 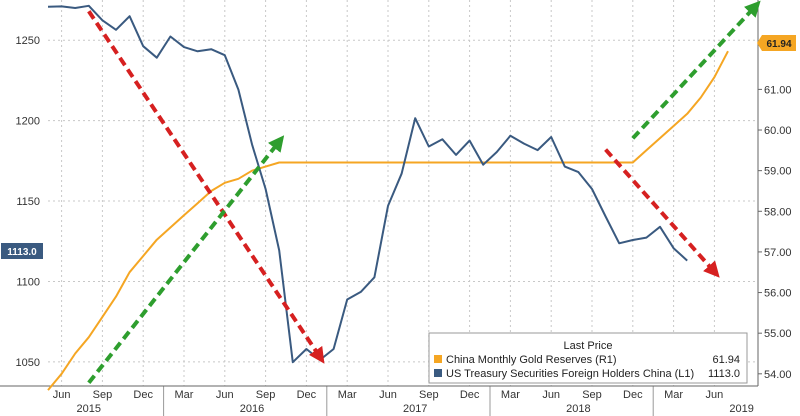 What do you see at coordinates (741, 409) in the screenshot?
I see `x-year-label: 2019` at bounding box center [741, 409].